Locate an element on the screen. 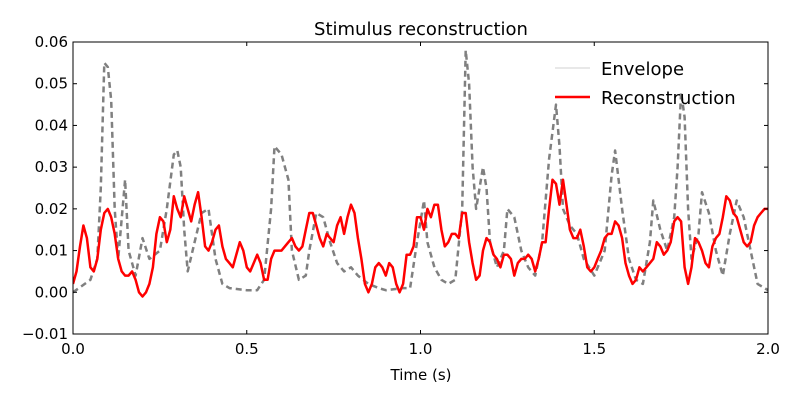  y-tick-label: 0.04 is located at coordinates (51, 125).